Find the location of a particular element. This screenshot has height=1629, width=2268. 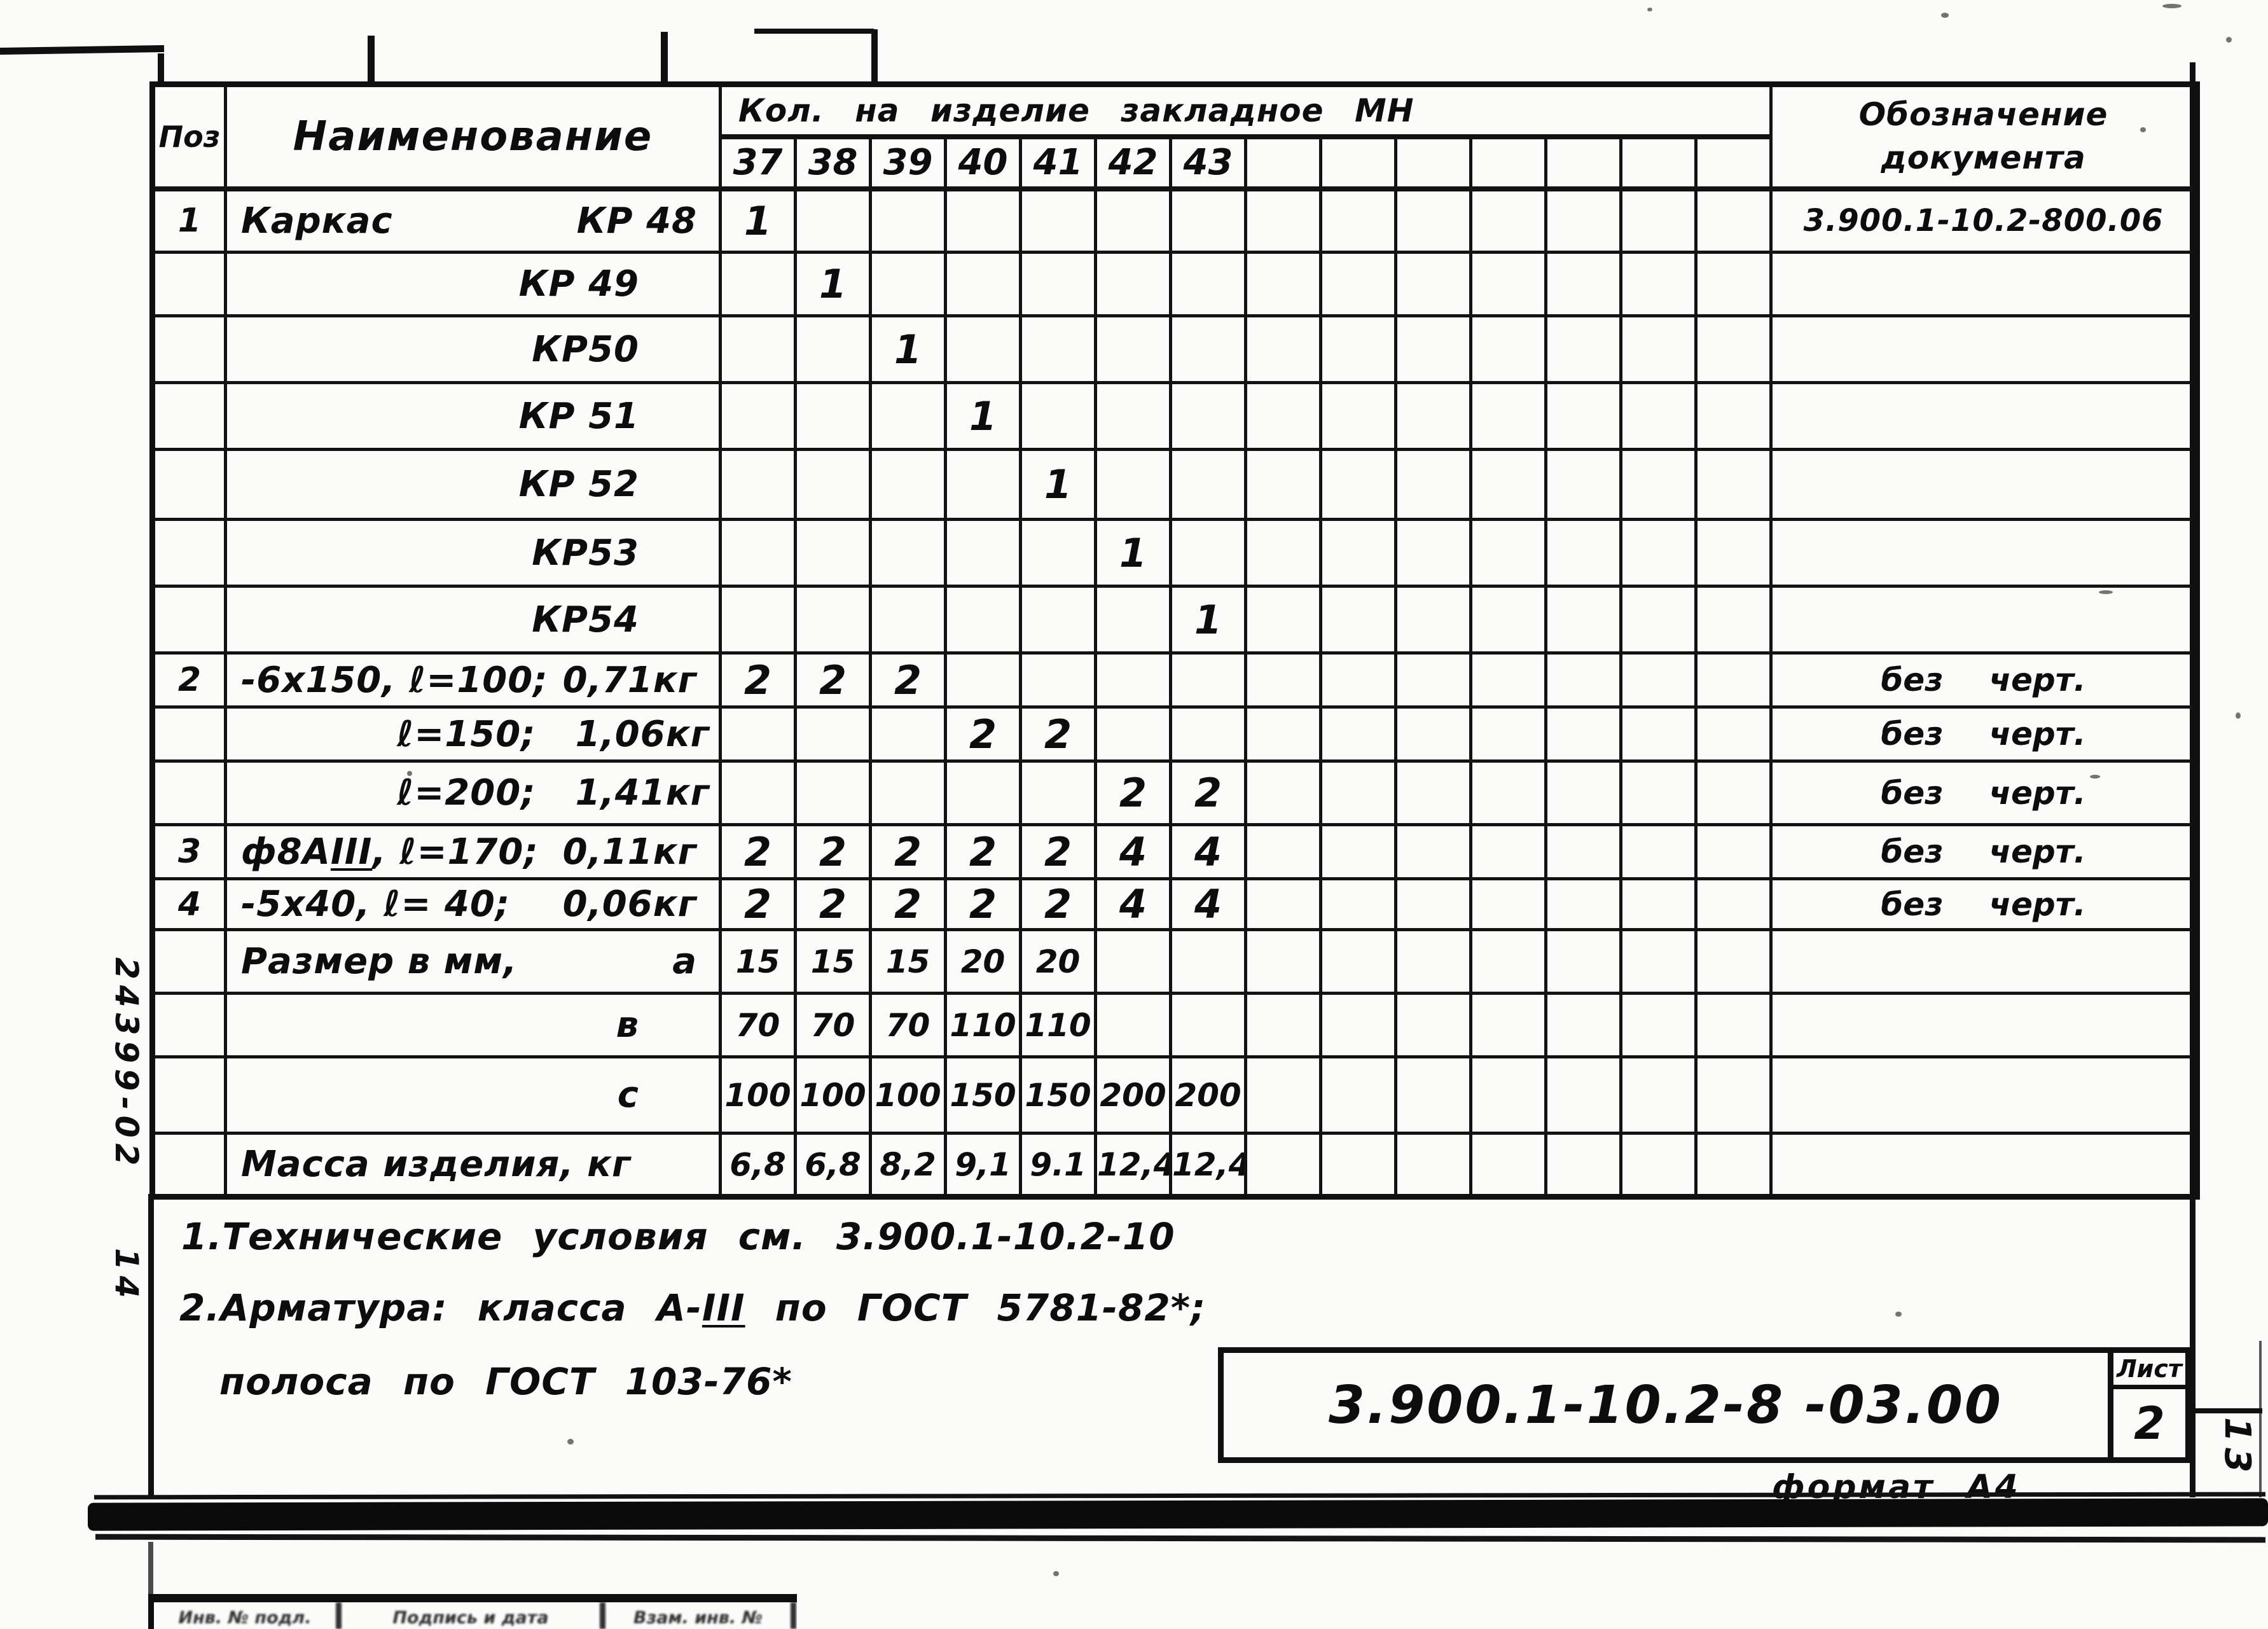

qty-cell: 6,8 is located at coordinates (758, 1165).